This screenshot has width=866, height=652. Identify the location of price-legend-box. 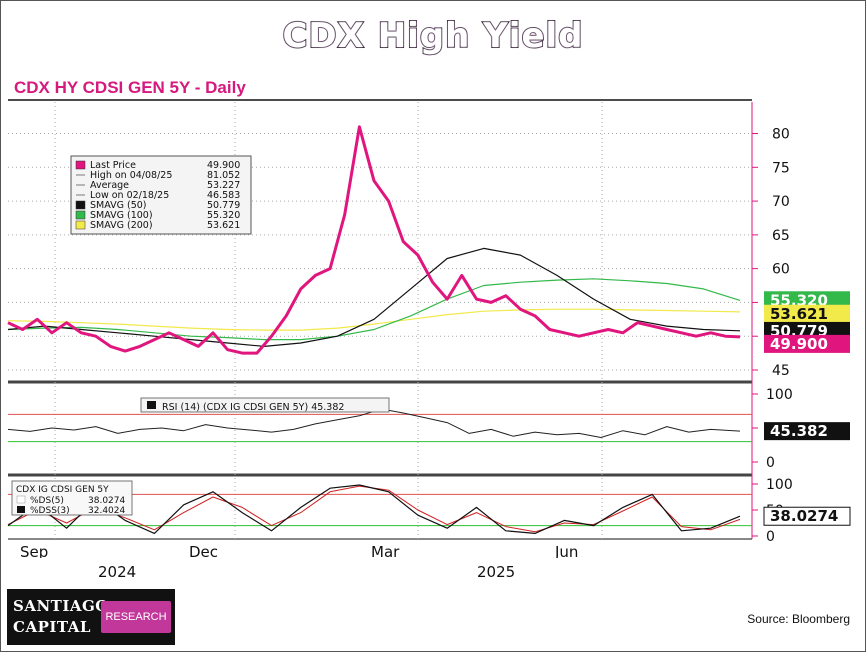
(161, 195).